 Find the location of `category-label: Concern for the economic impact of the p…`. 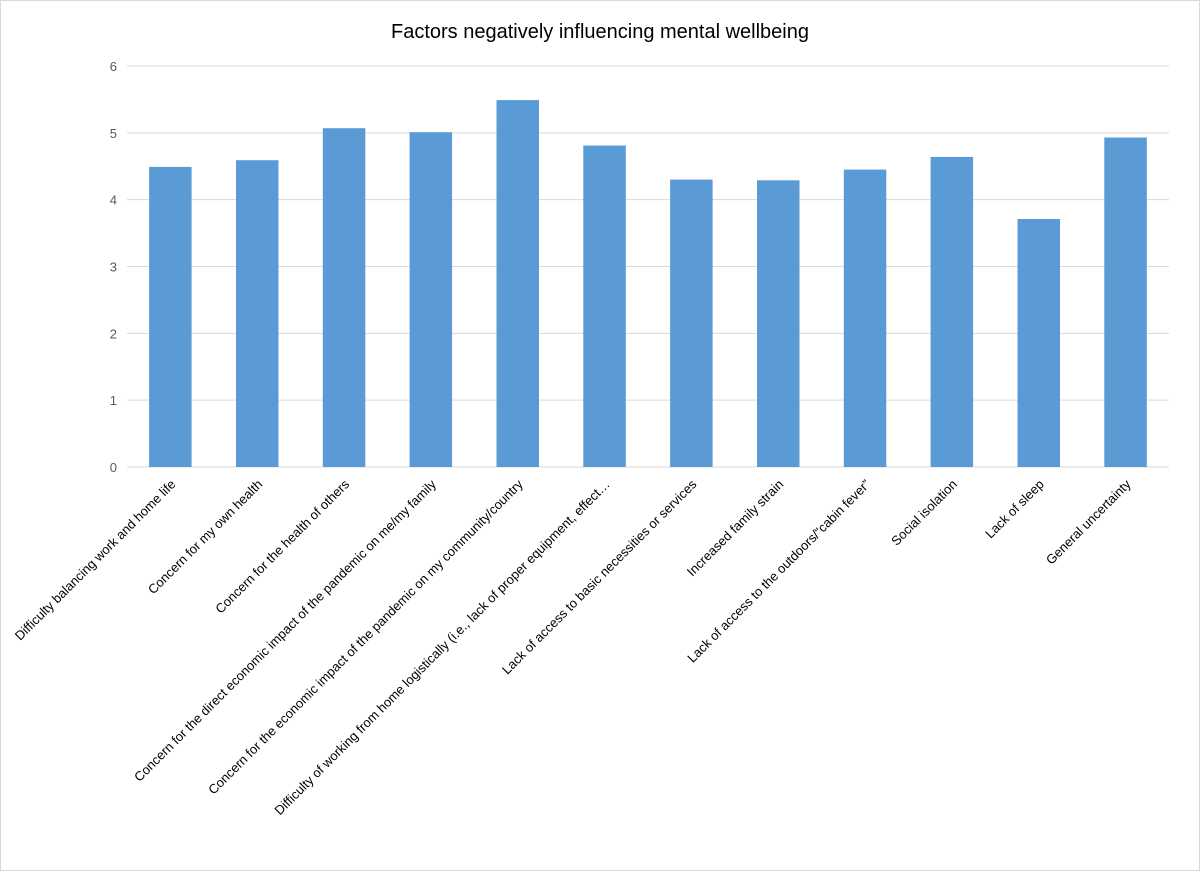

category-label: Concern for the economic impact of the p… is located at coordinates (365, 636).